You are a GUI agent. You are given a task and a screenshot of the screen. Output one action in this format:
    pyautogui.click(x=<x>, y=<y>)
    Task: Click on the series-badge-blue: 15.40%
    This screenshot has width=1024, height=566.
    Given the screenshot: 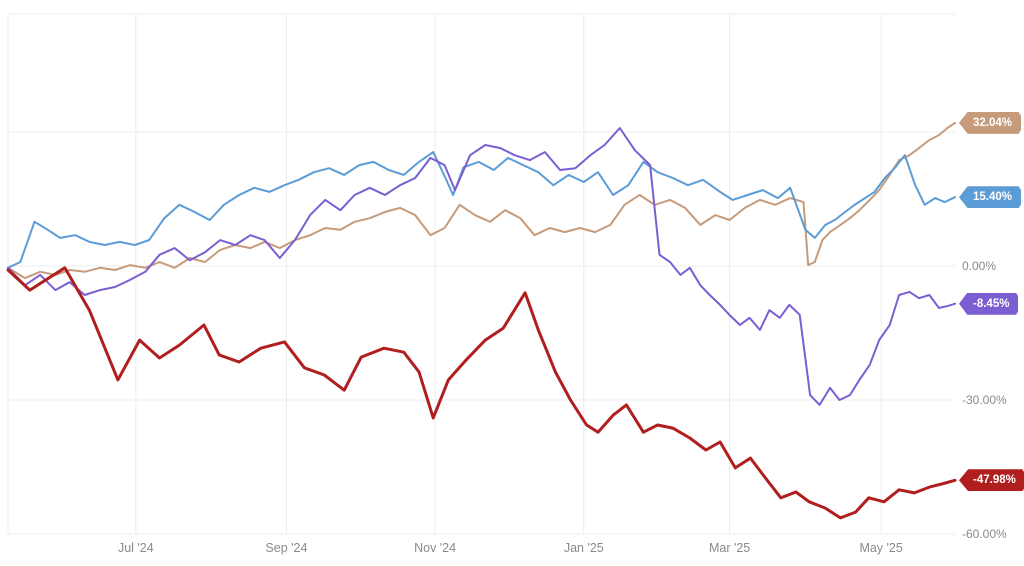 What is the action you would take?
    pyautogui.click(x=990, y=197)
    